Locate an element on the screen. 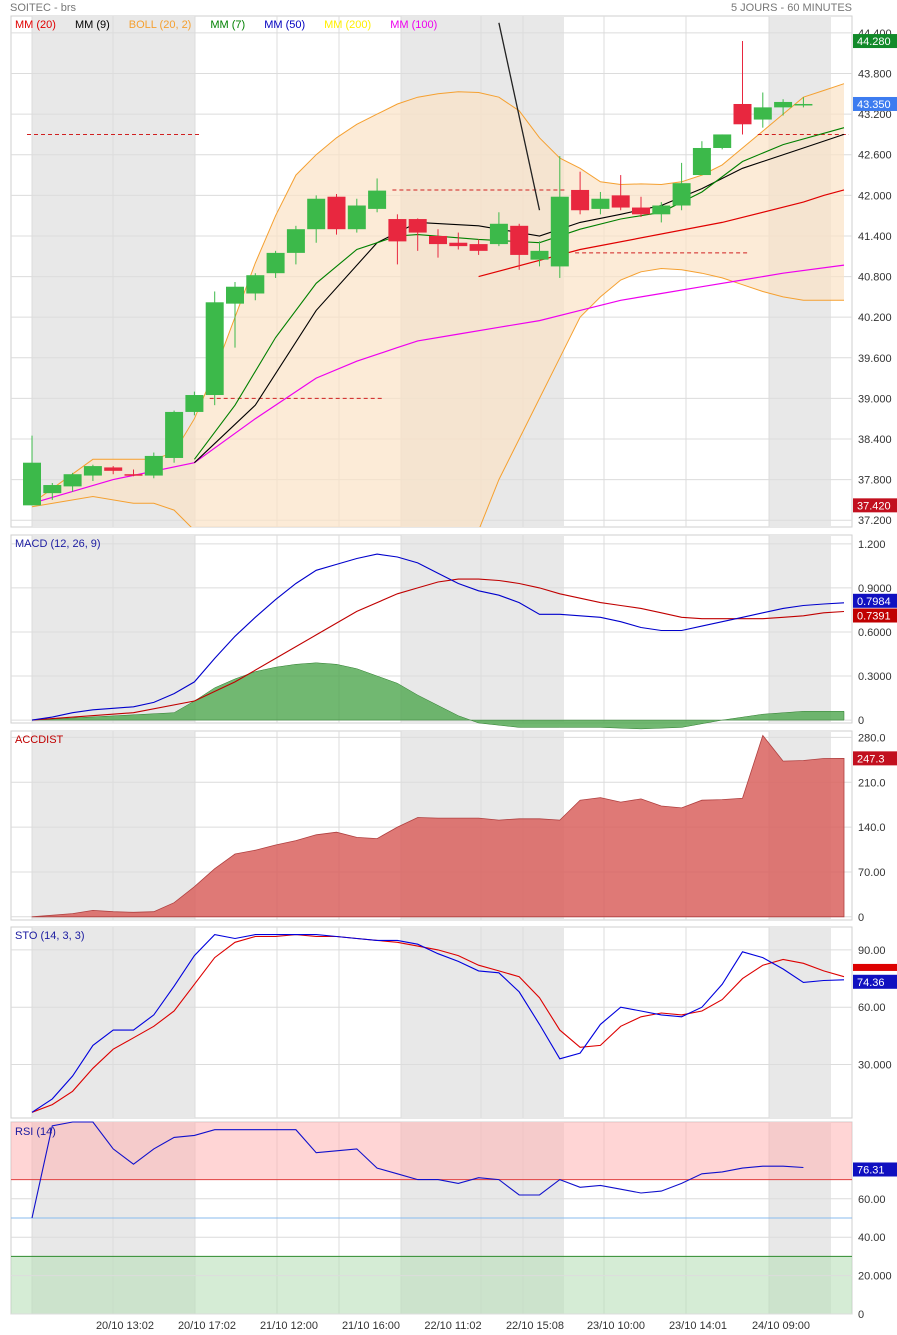  rsi-oversold-zone is located at coordinates (431, 1285).